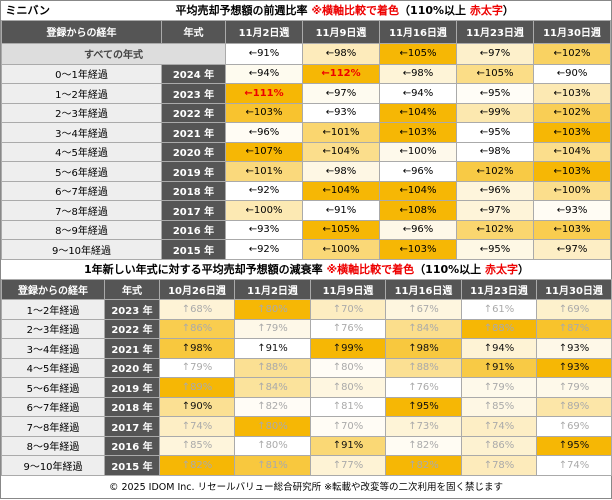  What do you see at coordinates (264, 31) in the screenshot?
I see `column-header: 11月2日週` at bounding box center [264, 31].